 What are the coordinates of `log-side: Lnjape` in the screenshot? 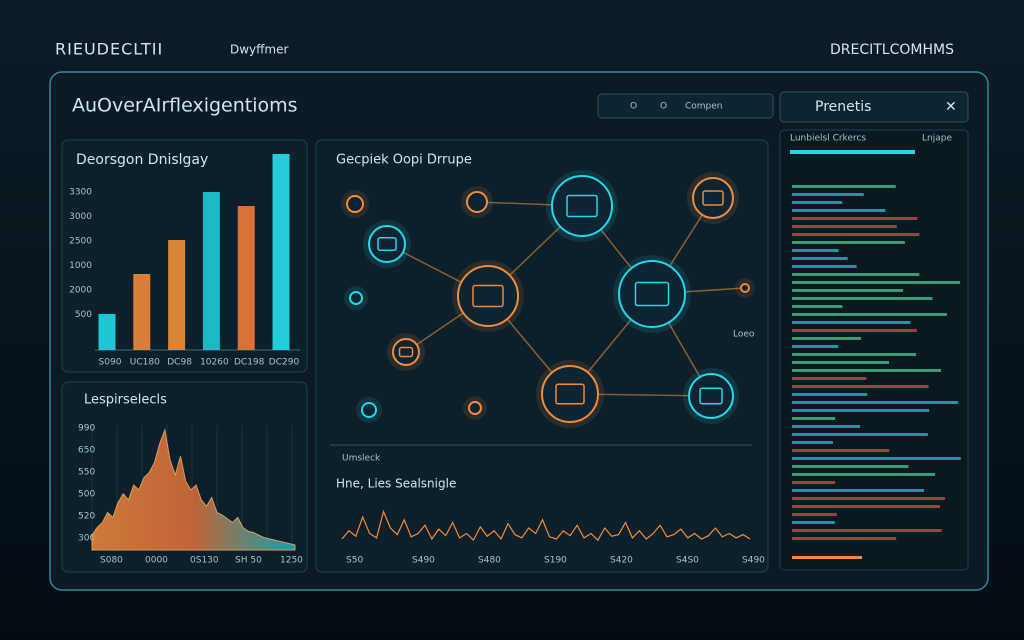 It's located at (937, 139).